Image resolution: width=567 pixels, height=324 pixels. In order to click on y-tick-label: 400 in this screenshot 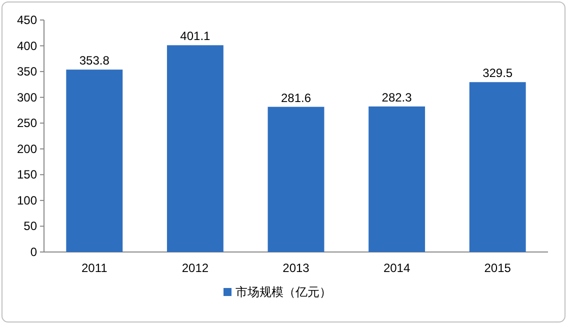, I will do `click(27, 45)`.